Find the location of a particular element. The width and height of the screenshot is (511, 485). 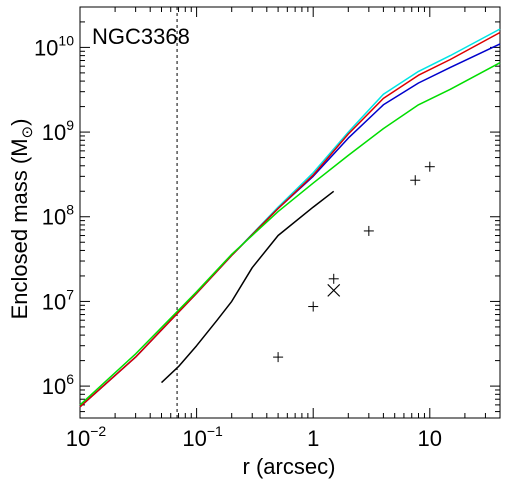

y-tick-labels: 10⁶ 10⁷ 10⁸ 10⁹ 10¹⁰ is located at coordinates (54, 215).